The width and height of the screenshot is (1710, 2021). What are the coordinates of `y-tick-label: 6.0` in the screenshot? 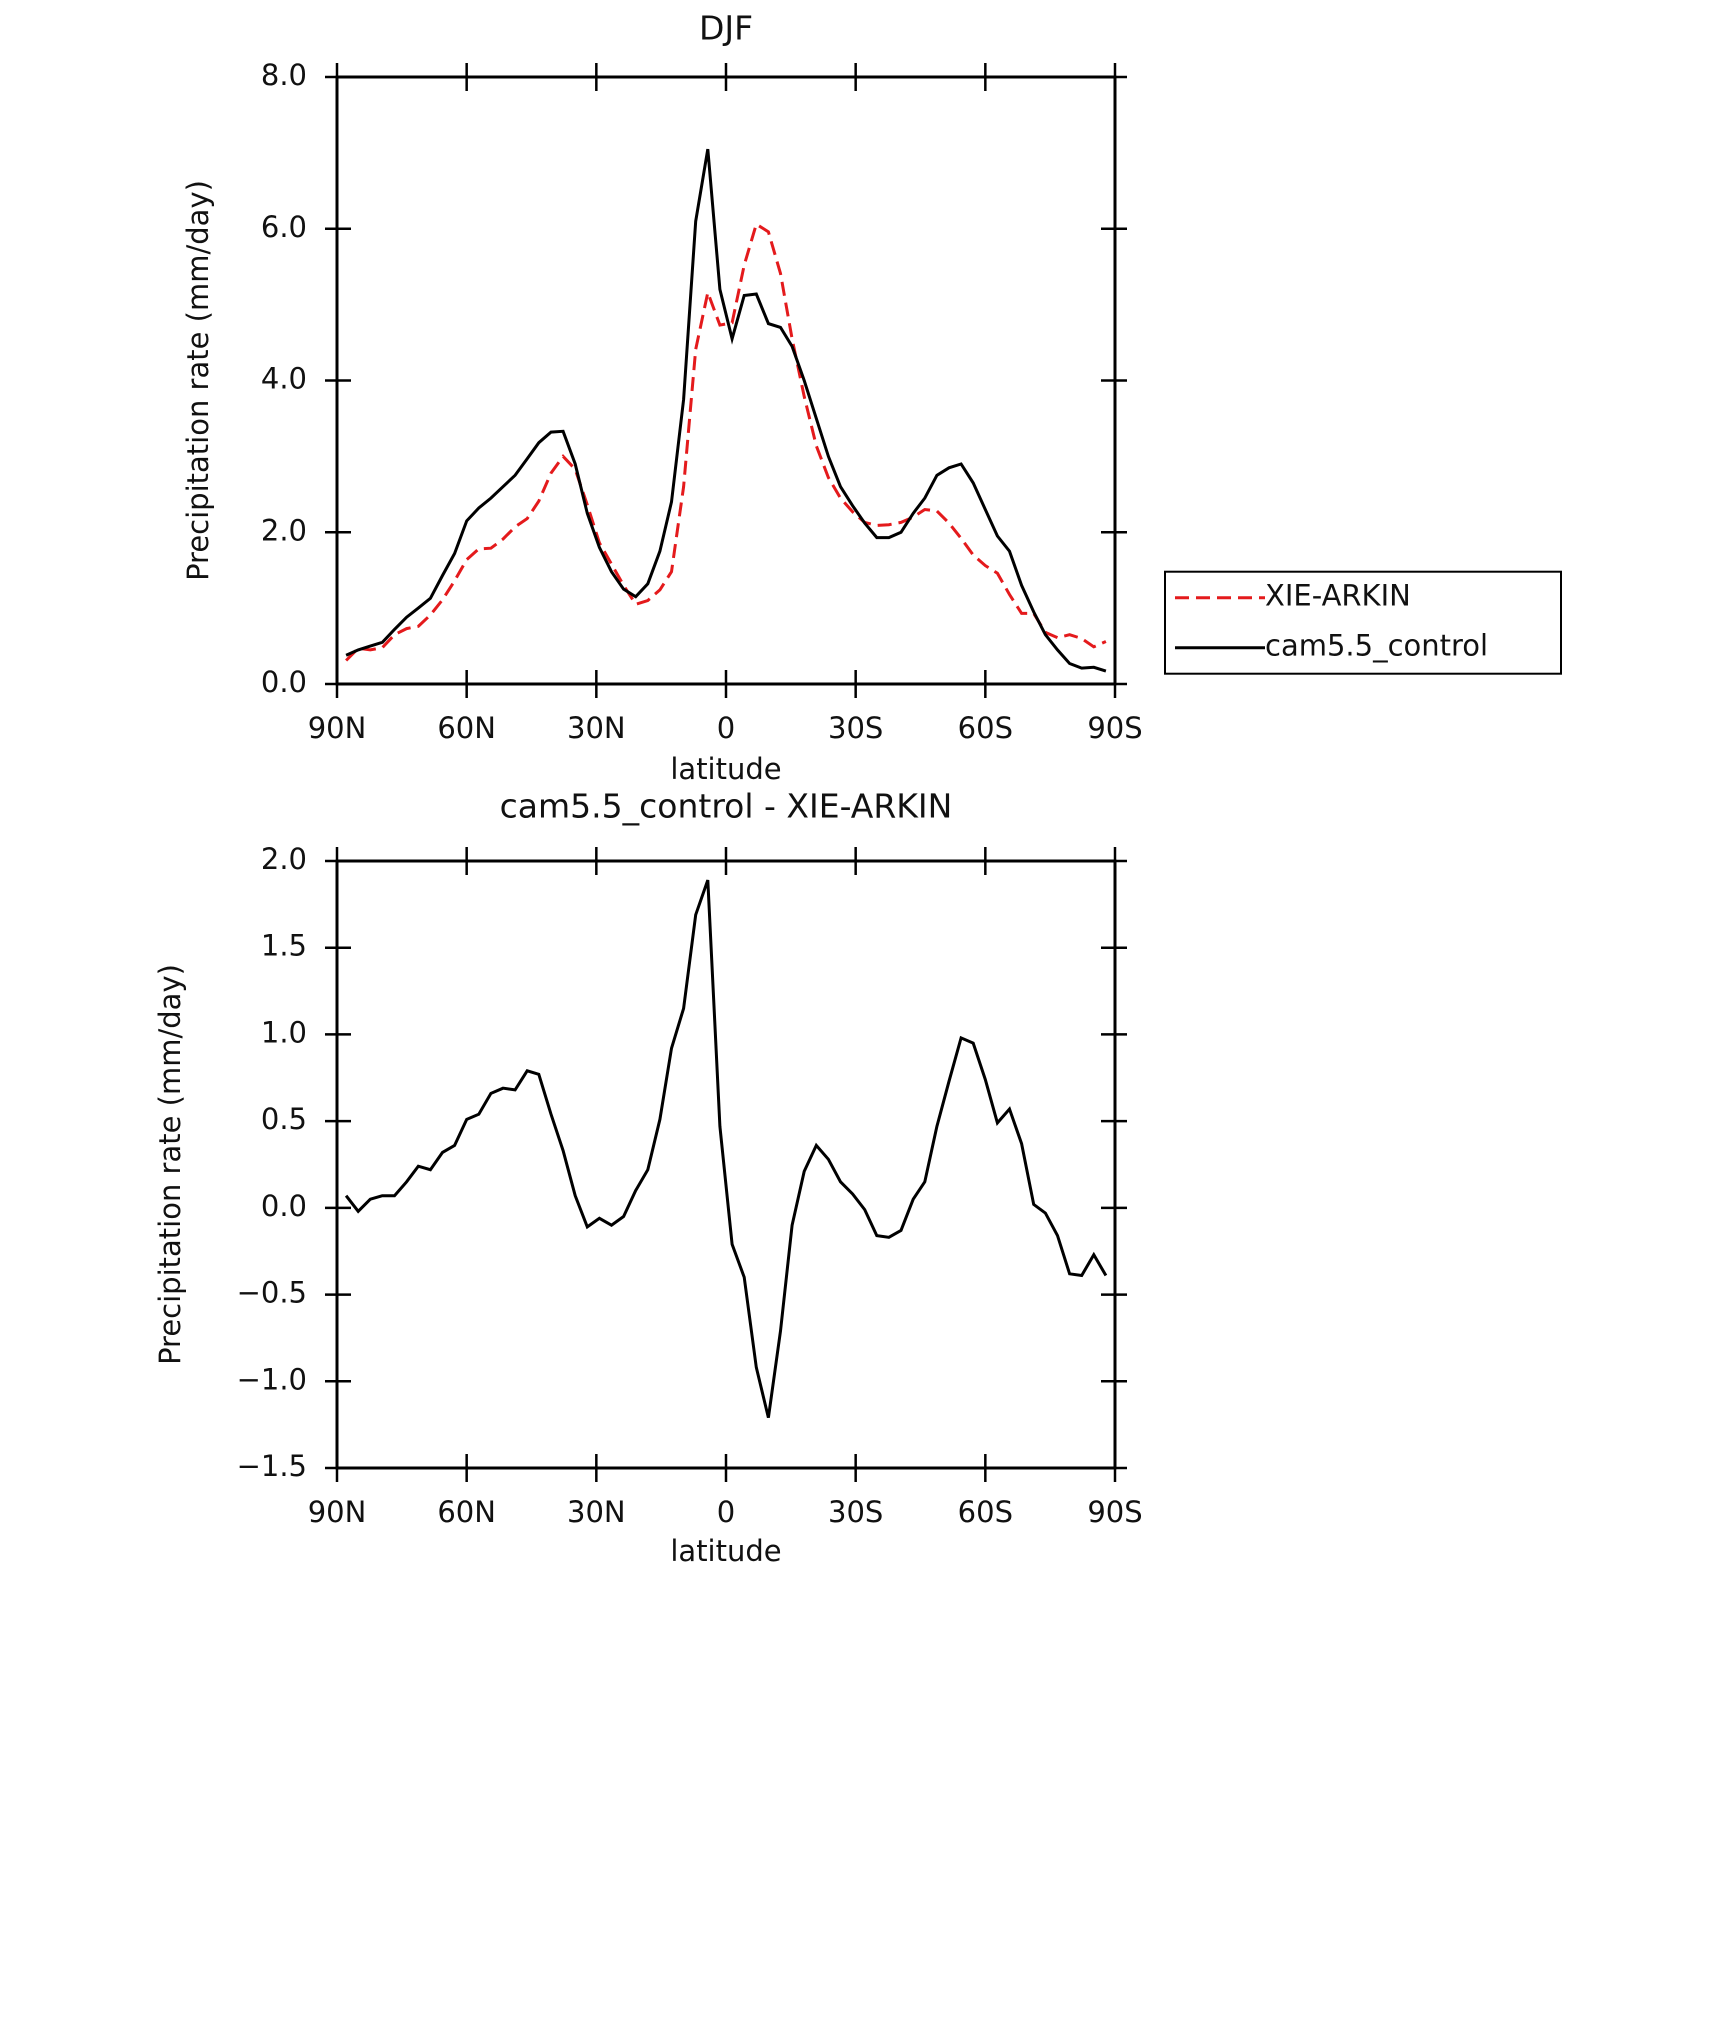 It's located at (284, 227).